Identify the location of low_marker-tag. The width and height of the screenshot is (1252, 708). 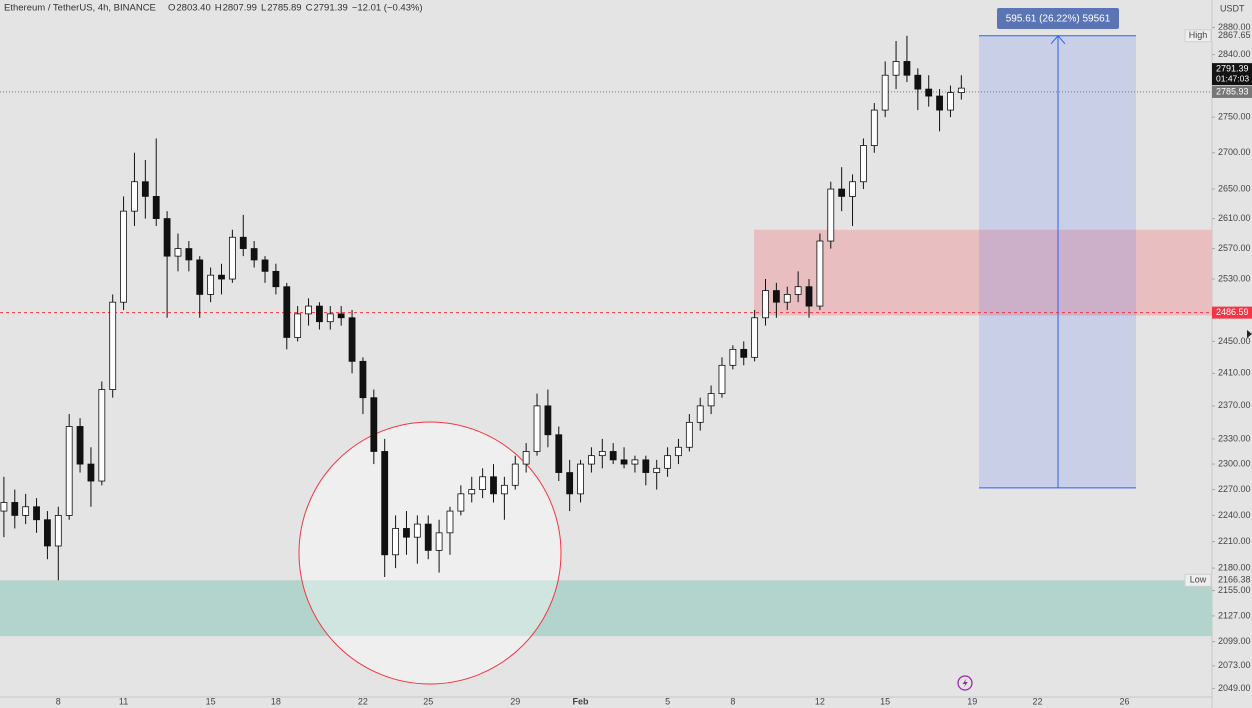
(1198, 580).